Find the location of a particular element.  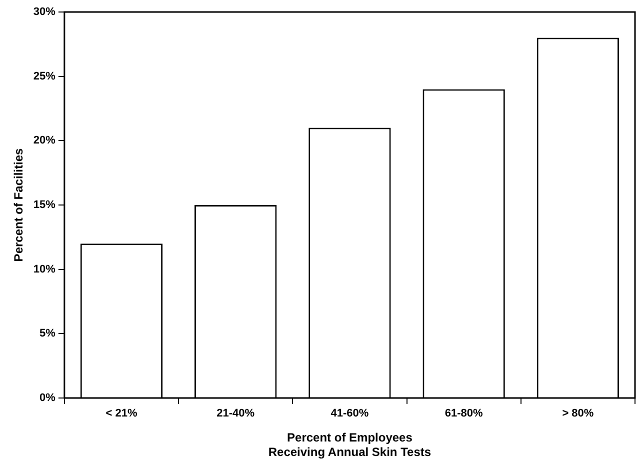

x-axis-title: Percent of Employees Receiving Annual Skin Tests is located at coordinates (350, 445).